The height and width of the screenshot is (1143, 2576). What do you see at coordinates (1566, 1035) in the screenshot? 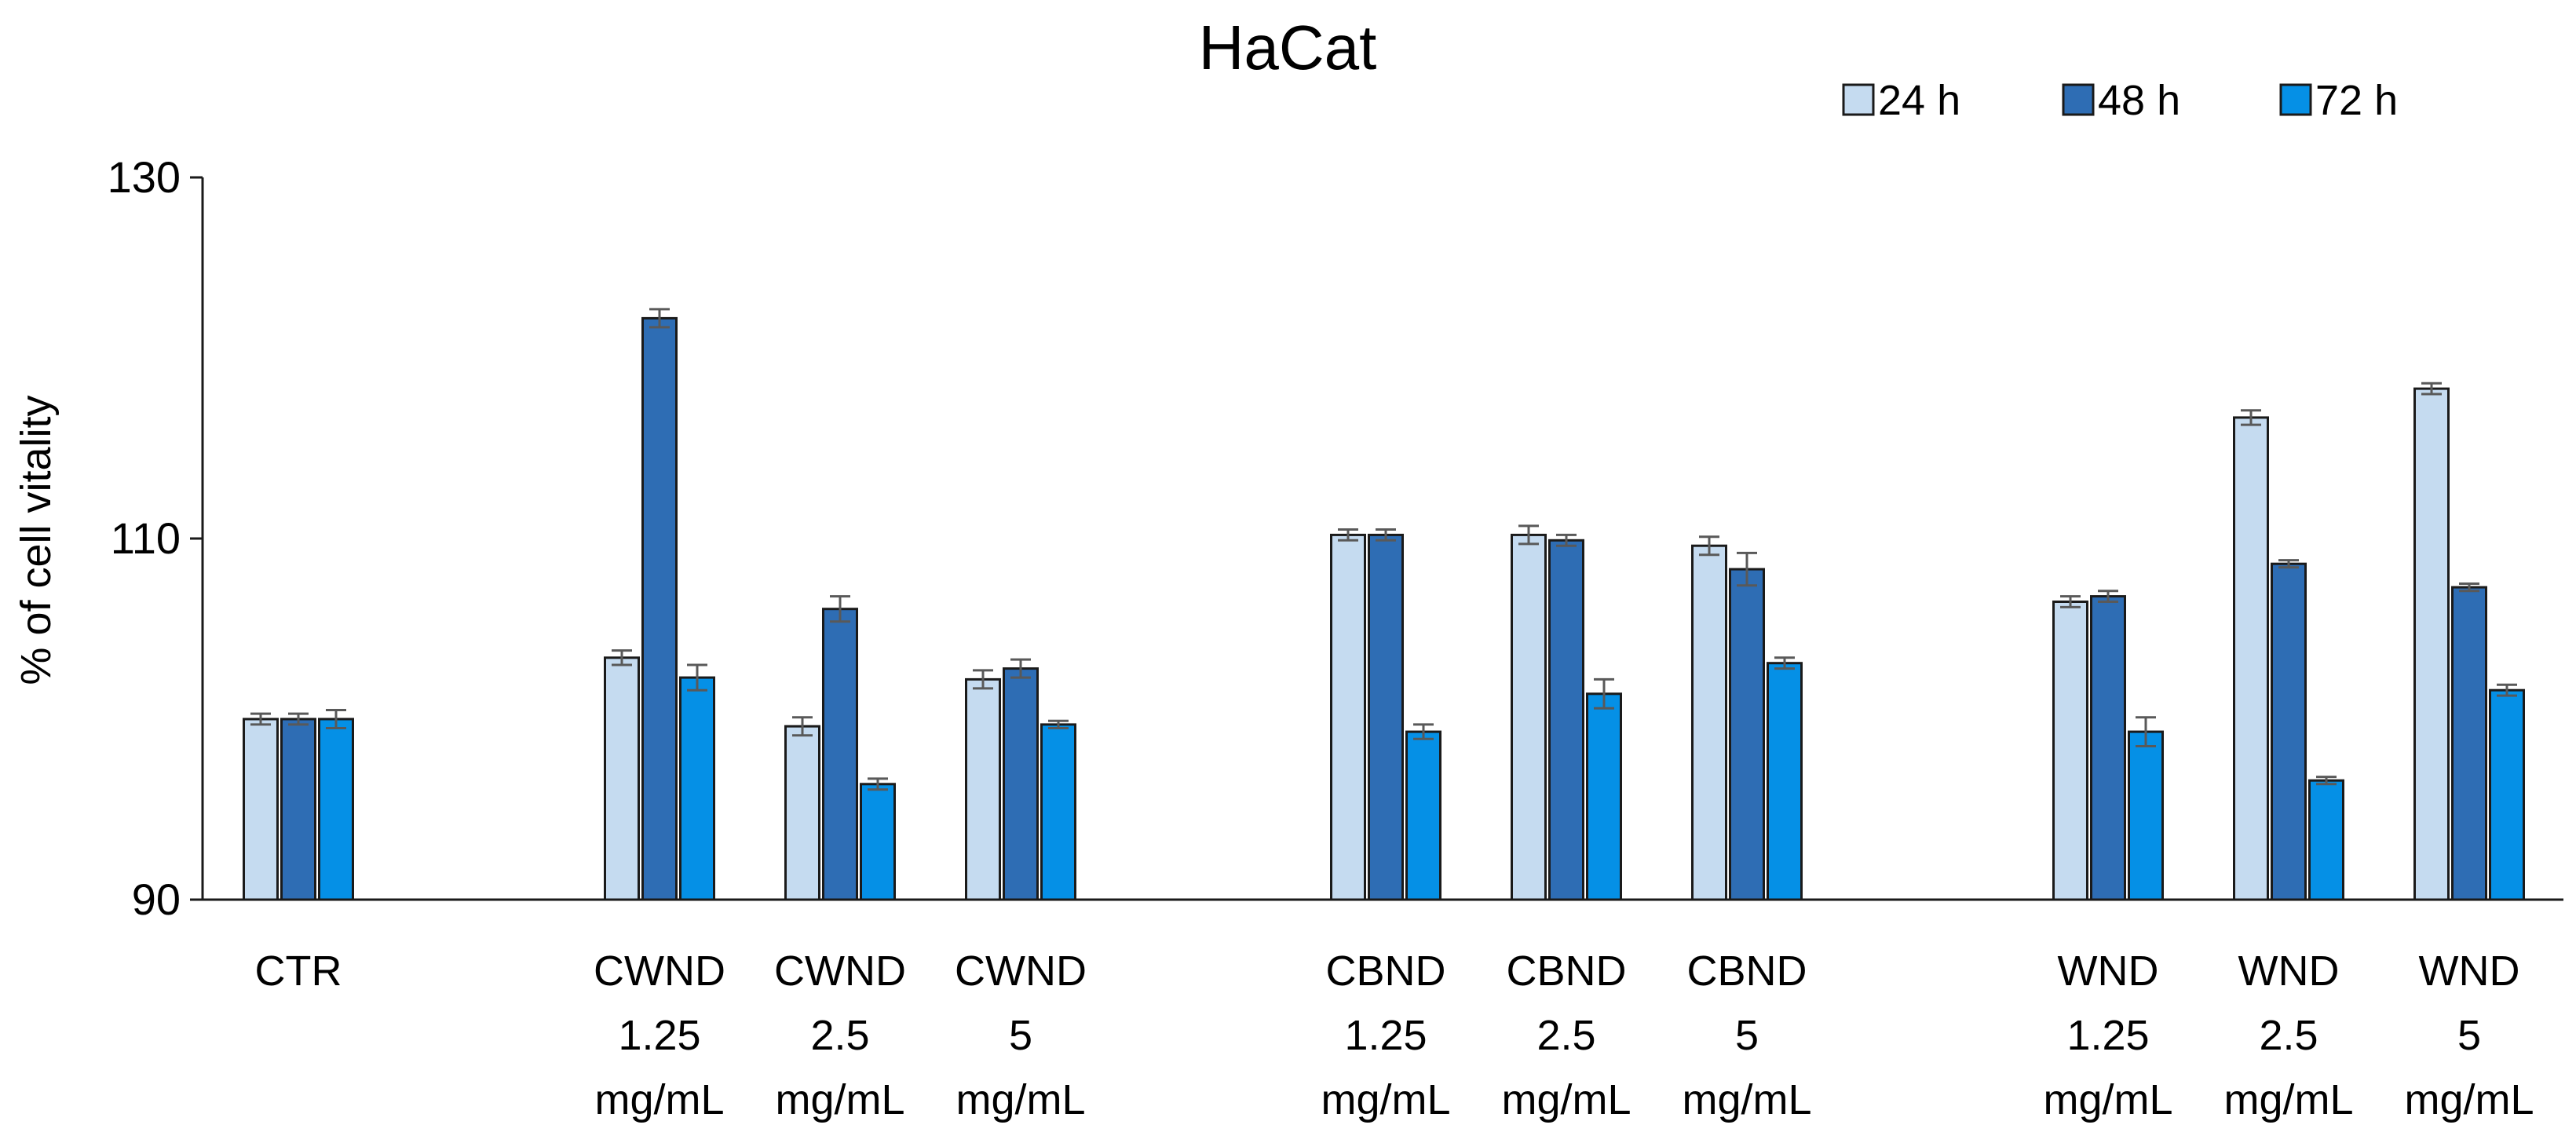
I see `x-category-label: CBND 2.5 mg/mL` at bounding box center [1566, 1035].